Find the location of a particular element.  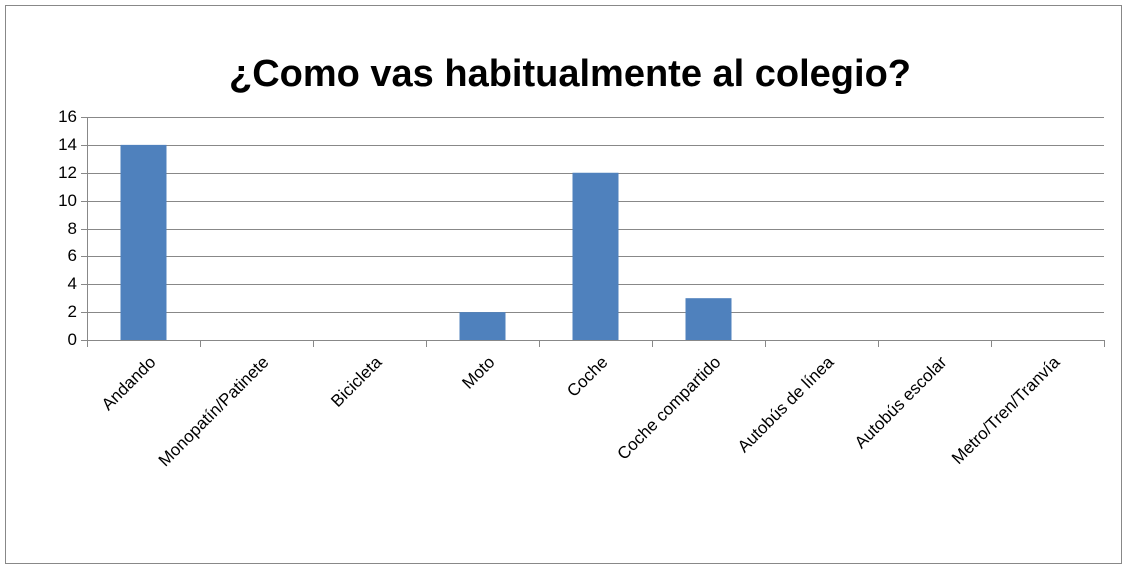

y-tick-label: 14 is located at coordinates (67, 144).